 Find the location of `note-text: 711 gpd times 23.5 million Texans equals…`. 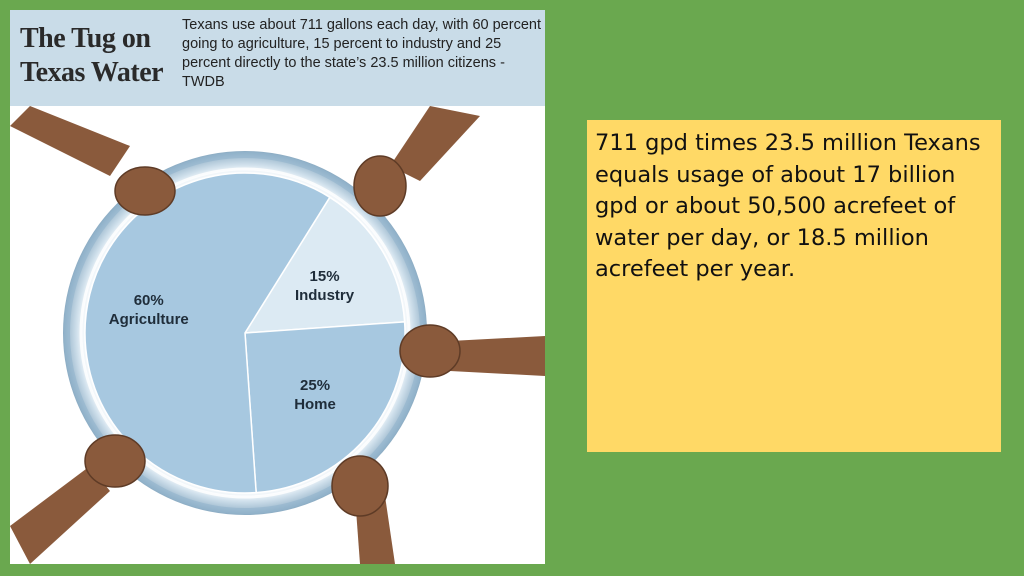

note-text: 711 gpd times 23.5 million Texans equals… is located at coordinates (788, 206).